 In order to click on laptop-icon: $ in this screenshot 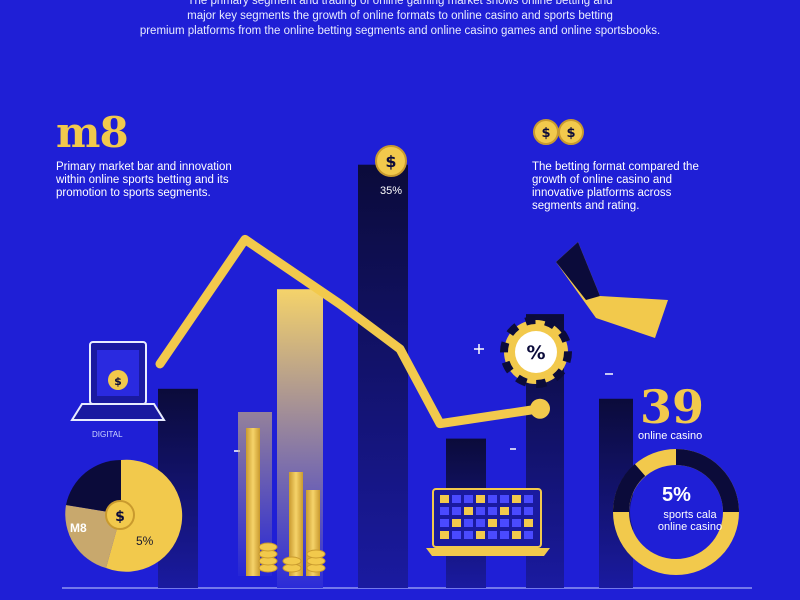, I will do `click(118, 381)`.